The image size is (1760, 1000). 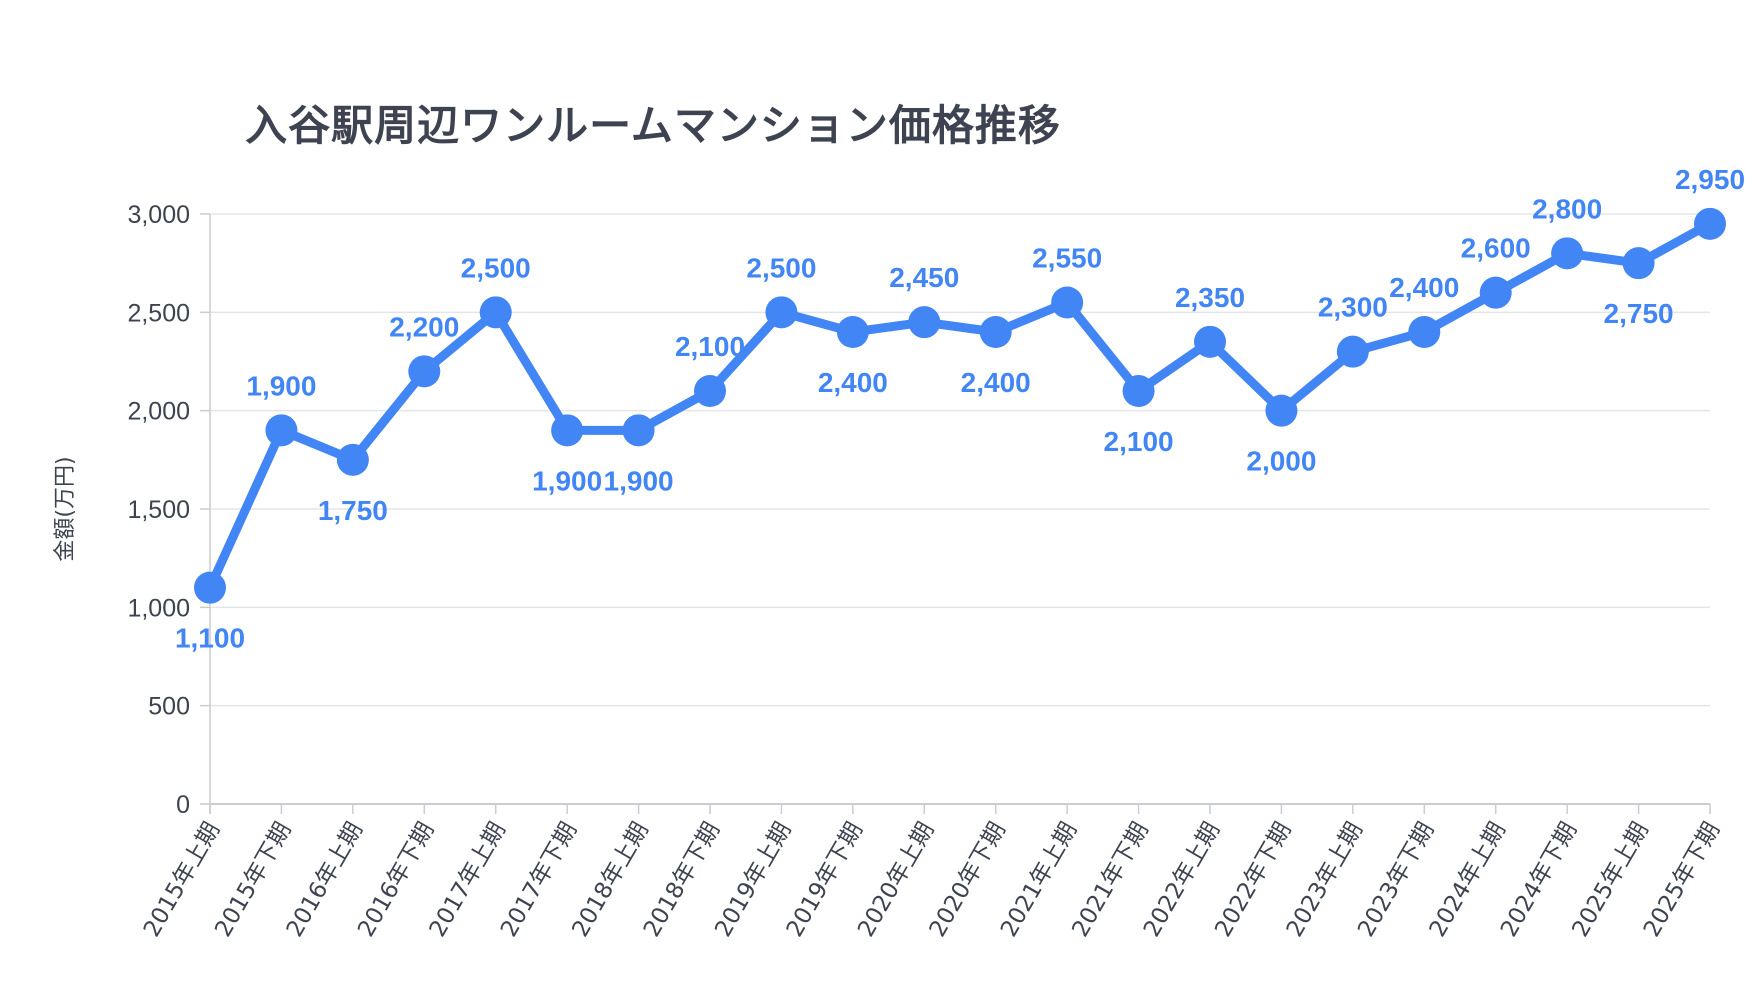 I want to click on data-label: 2,800, so click(x=1567, y=208).